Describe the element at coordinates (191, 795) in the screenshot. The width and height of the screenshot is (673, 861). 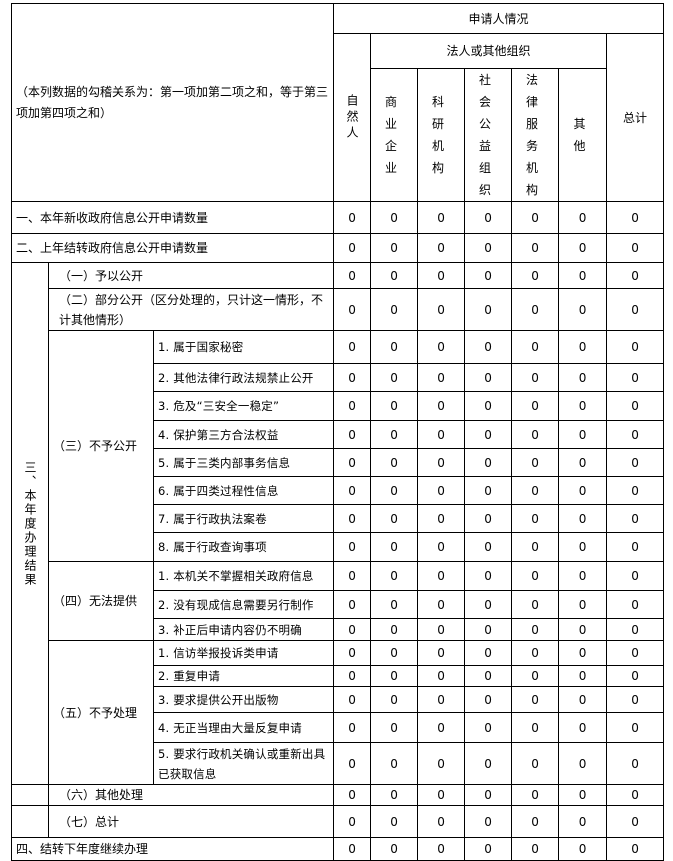
I see `category-label: （六）其他处理` at that location.